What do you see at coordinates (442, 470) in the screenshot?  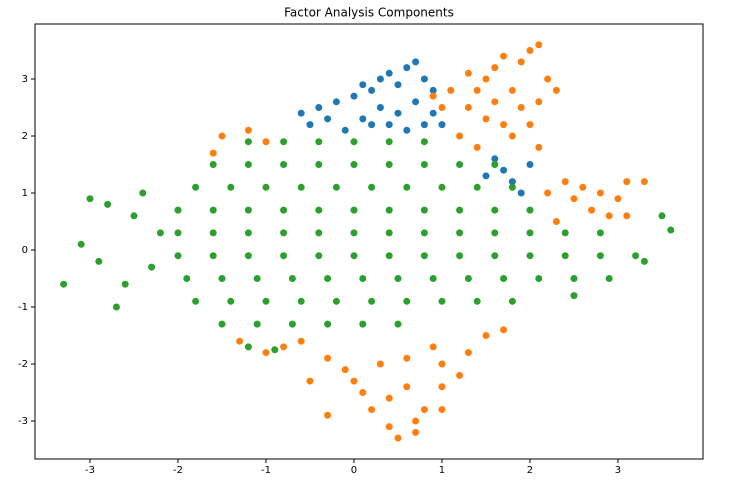 I see `x-tick-label: 1` at bounding box center [442, 470].